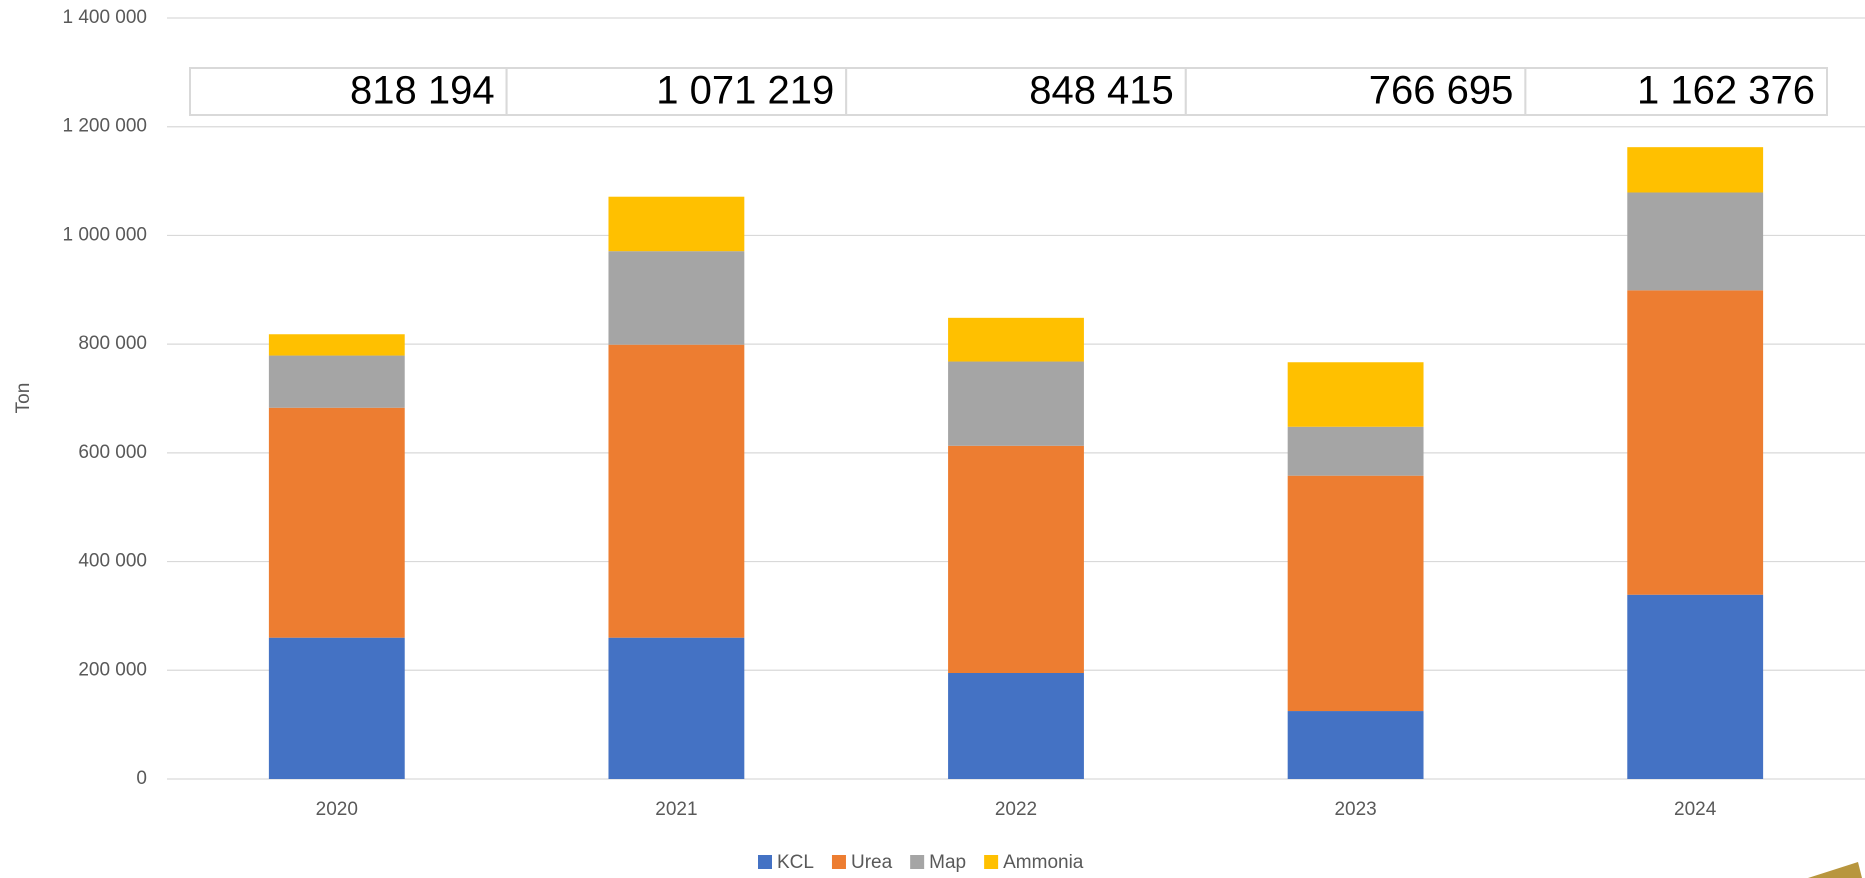 This screenshot has height=878, width=1865. I want to click on y-axis-label: Ton, so click(23, 398).